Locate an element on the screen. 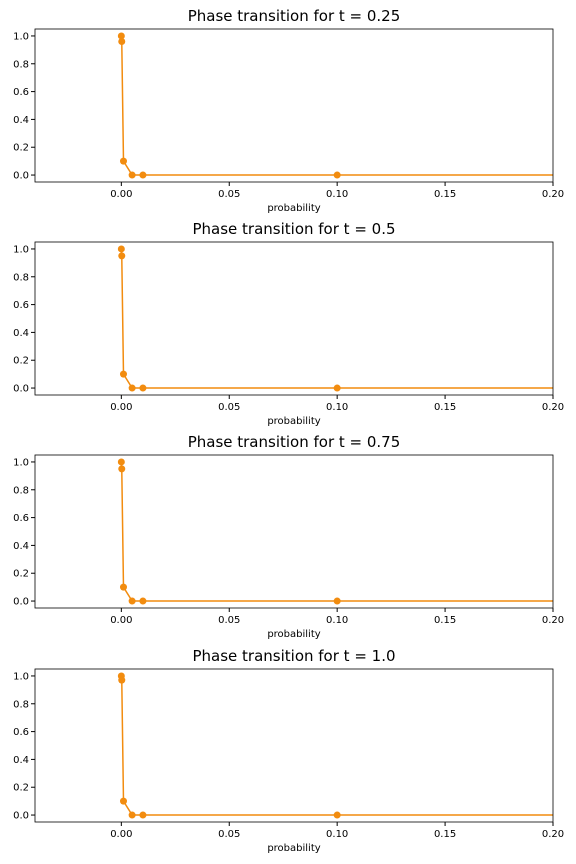 This screenshot has height=864, width=576. chart-title: Phase transition for t = 0.25 is located at coordinates (294, 16).